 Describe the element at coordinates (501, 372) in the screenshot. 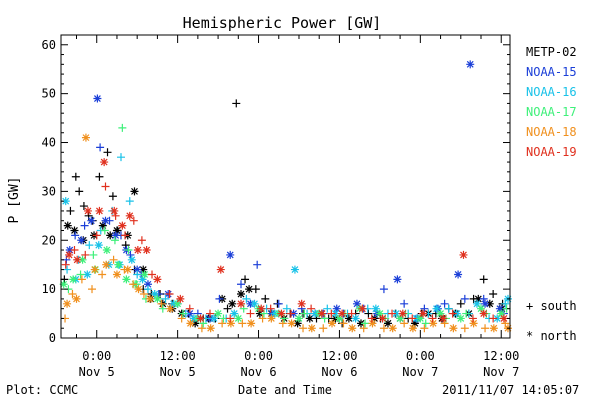

I see `x-tick-date-label: Nov 7` at that location.